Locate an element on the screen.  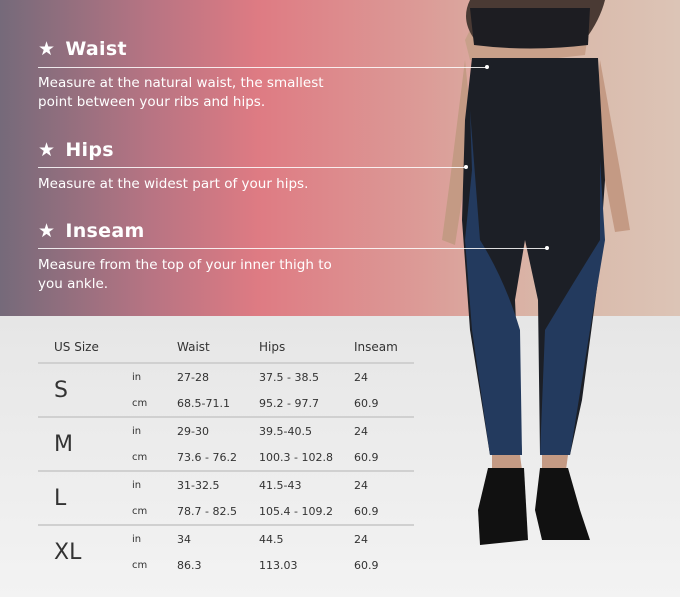
inseam-title: Inseam is located at coordinates (105, 231).